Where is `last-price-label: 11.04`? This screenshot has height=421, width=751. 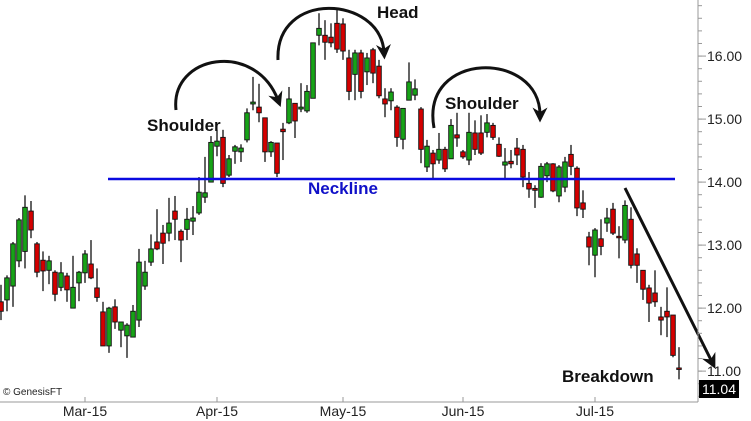
last-price-label: 11.04 is located at coordinates (719, 389).